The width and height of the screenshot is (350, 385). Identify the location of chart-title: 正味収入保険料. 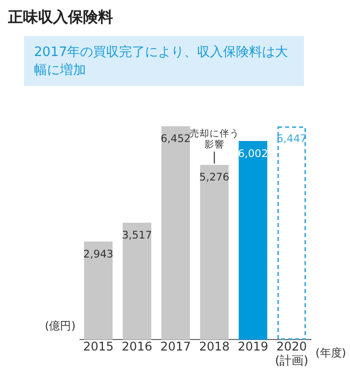
(60, 17).